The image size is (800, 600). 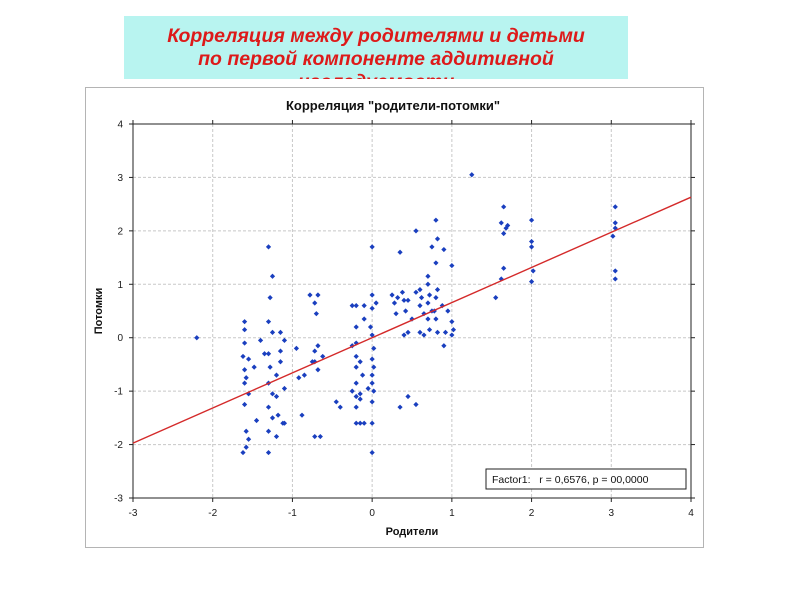 I want to click on y-tick-label: 4, so click(x=120, y=125).